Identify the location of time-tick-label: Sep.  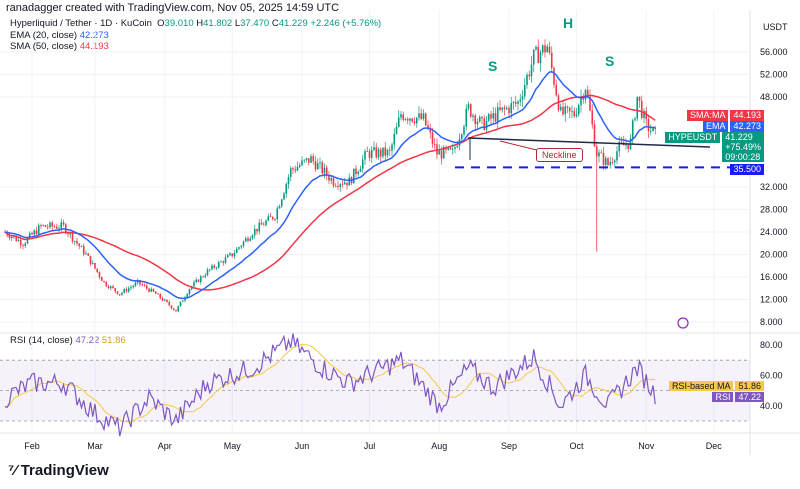
(509, 446).